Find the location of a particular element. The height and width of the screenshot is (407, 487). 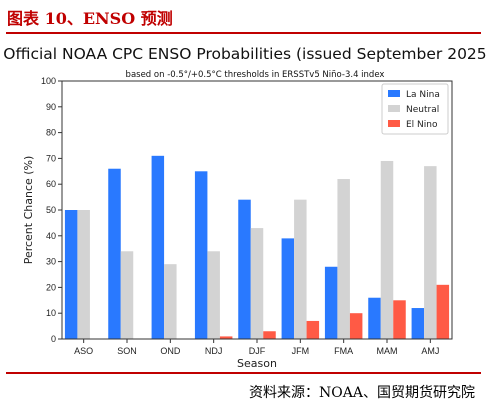

legend-label: La Nina is located at coordinates (423, 95).